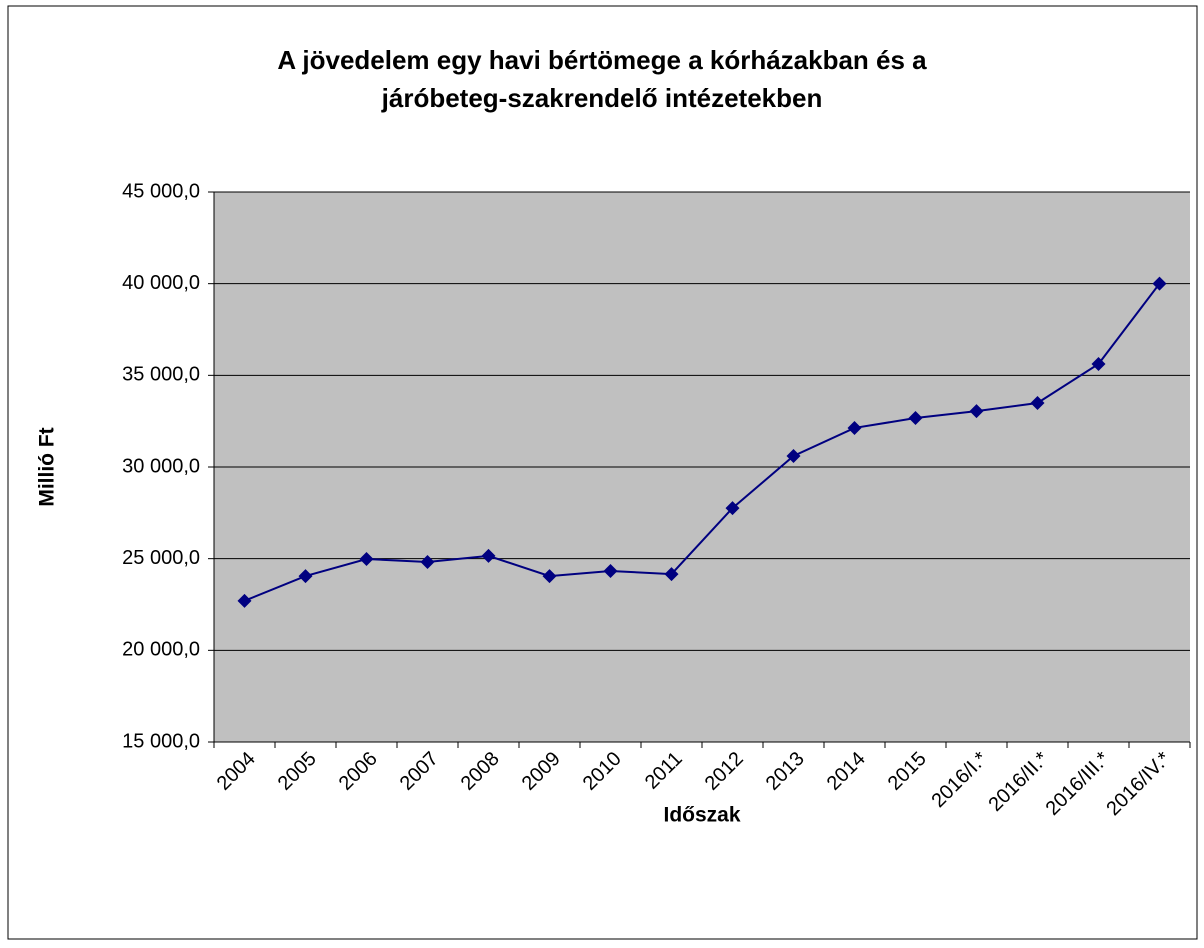 This screenshot has width=1204, height=948. Describe the element at coordinates (161, 558) in the screenshot. I see `y-tick-label: 25 000,0` at that location.